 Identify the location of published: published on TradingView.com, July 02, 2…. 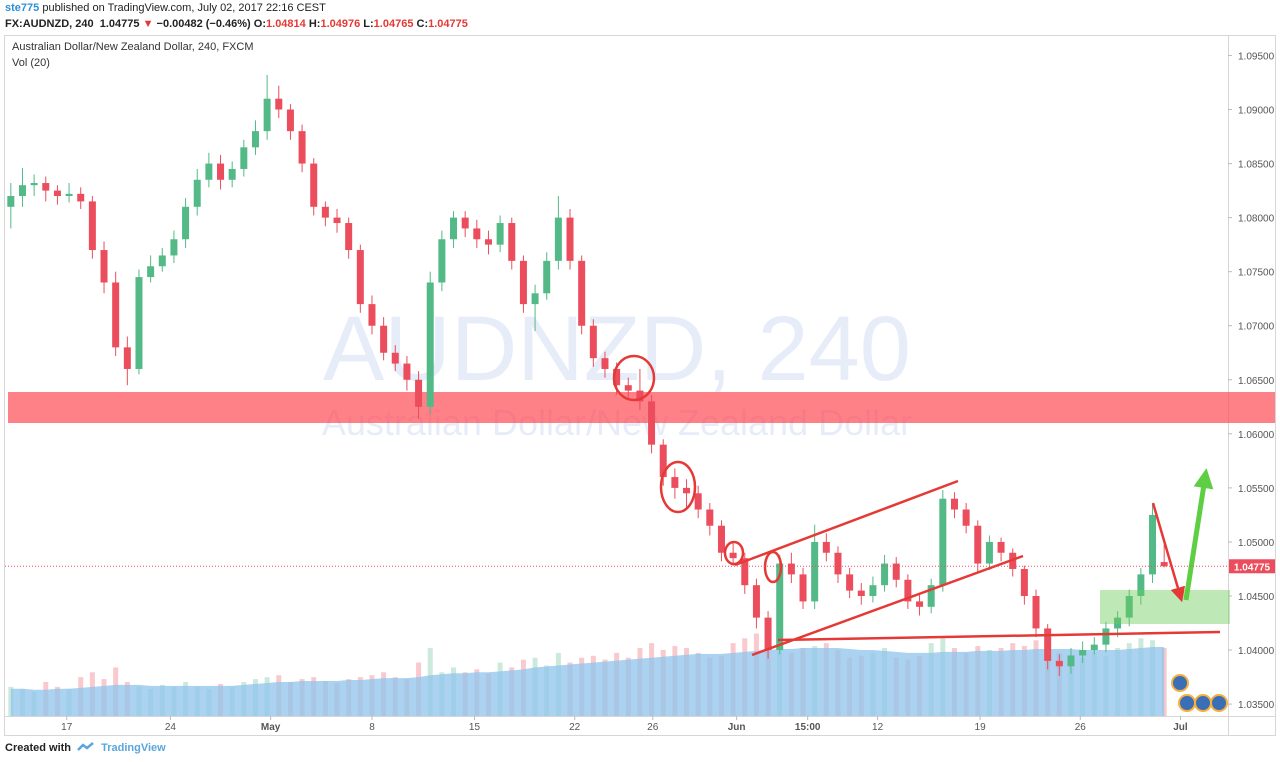
(184, 8).